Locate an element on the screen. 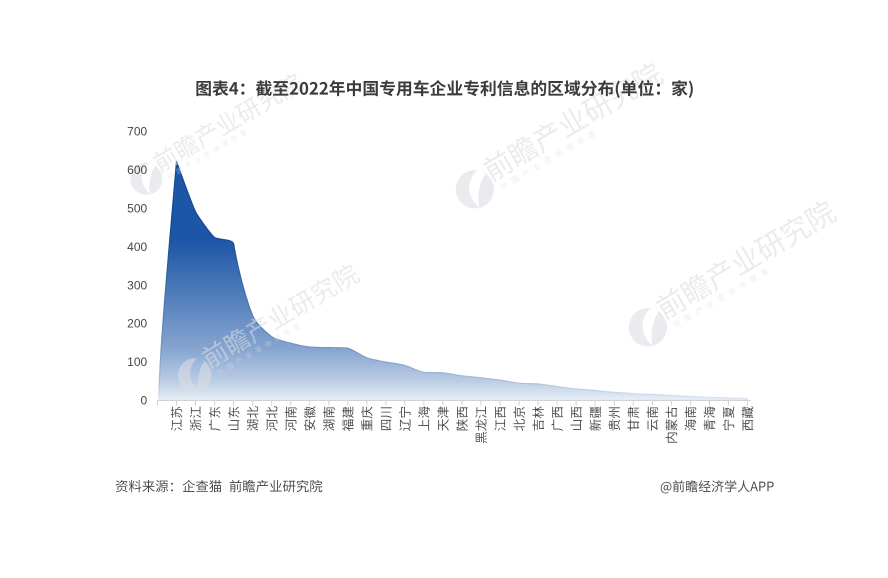 This screenshot has height=578, width=888. svg-text: 100 is located at coordinates (137, 362).